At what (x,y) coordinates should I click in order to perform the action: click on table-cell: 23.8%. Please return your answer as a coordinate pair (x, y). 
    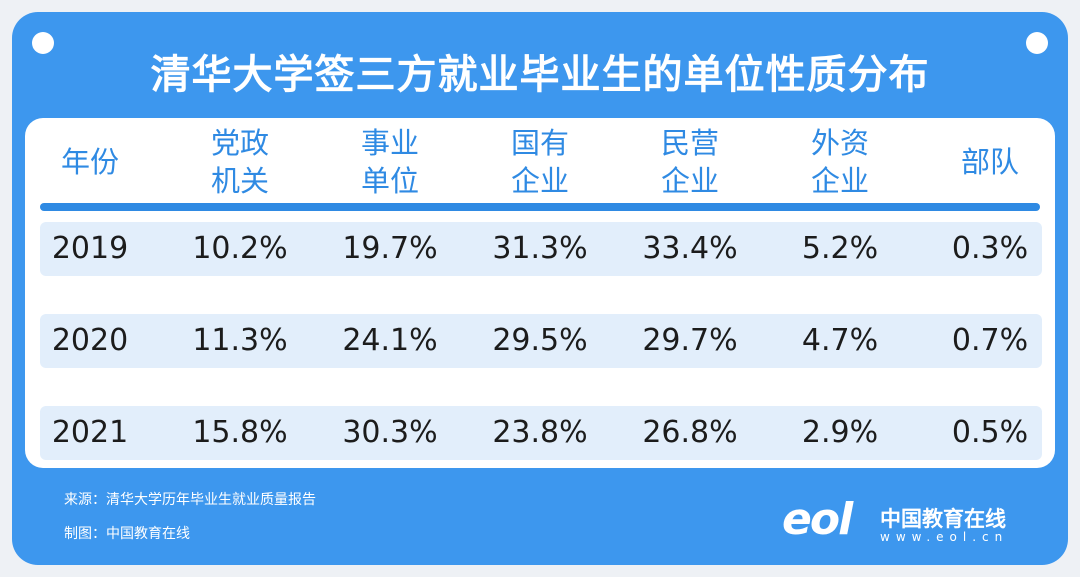
    Looking at the image, I should click on (540, 432).